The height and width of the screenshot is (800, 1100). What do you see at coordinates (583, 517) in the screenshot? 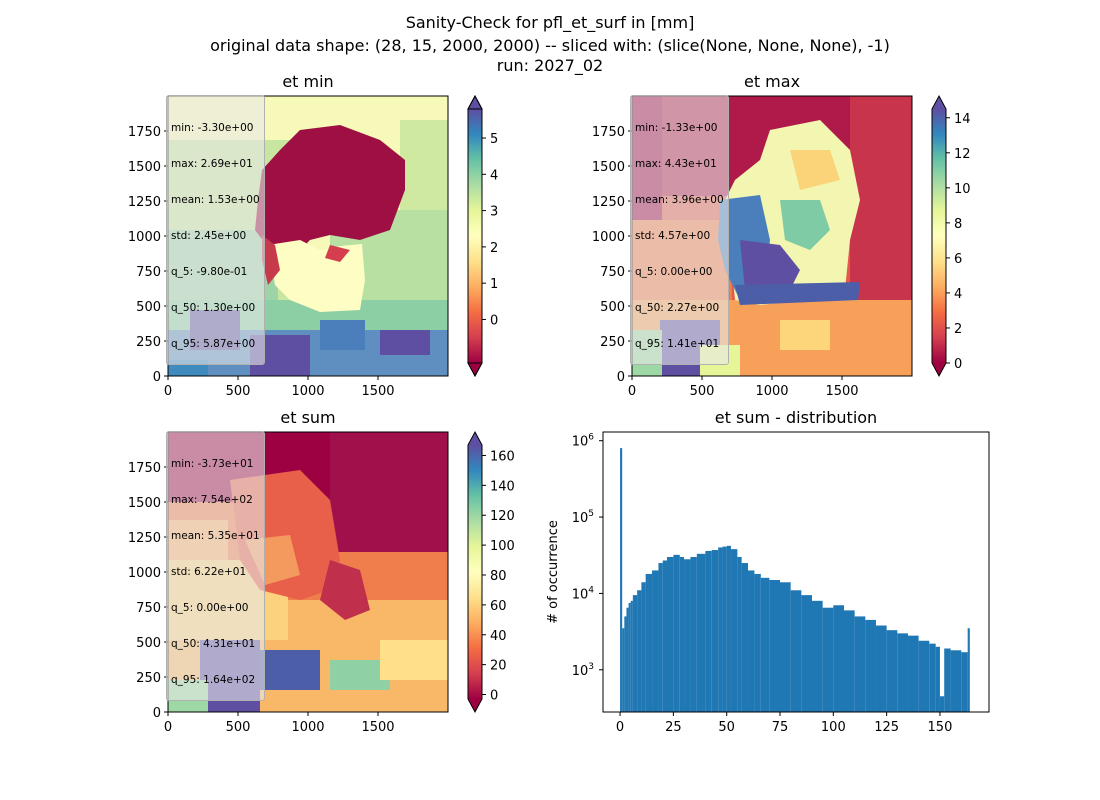
I see `y-tick-label: 10⁵` at bounding box center [583, 517].